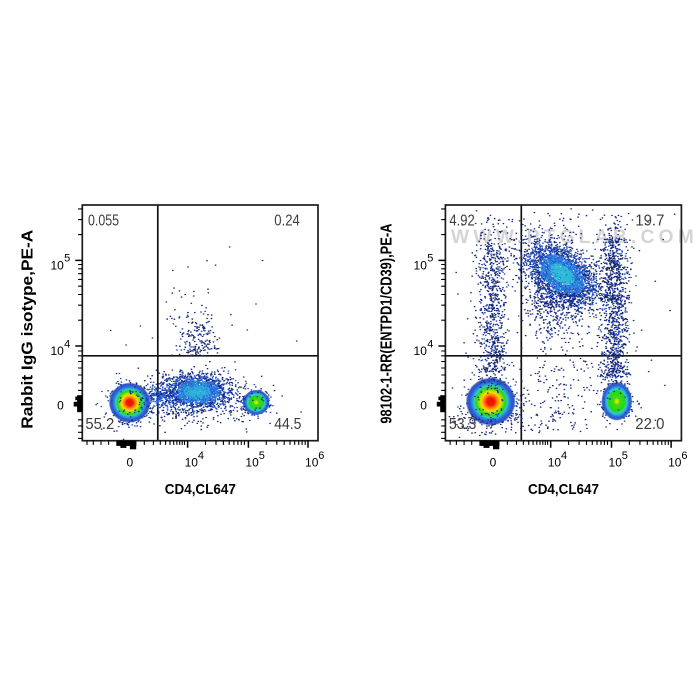 The image size is (700, 700). Describe the element at coordinates (649, 424) in the screenshot. I see `svg-text: 22.0` at that location.